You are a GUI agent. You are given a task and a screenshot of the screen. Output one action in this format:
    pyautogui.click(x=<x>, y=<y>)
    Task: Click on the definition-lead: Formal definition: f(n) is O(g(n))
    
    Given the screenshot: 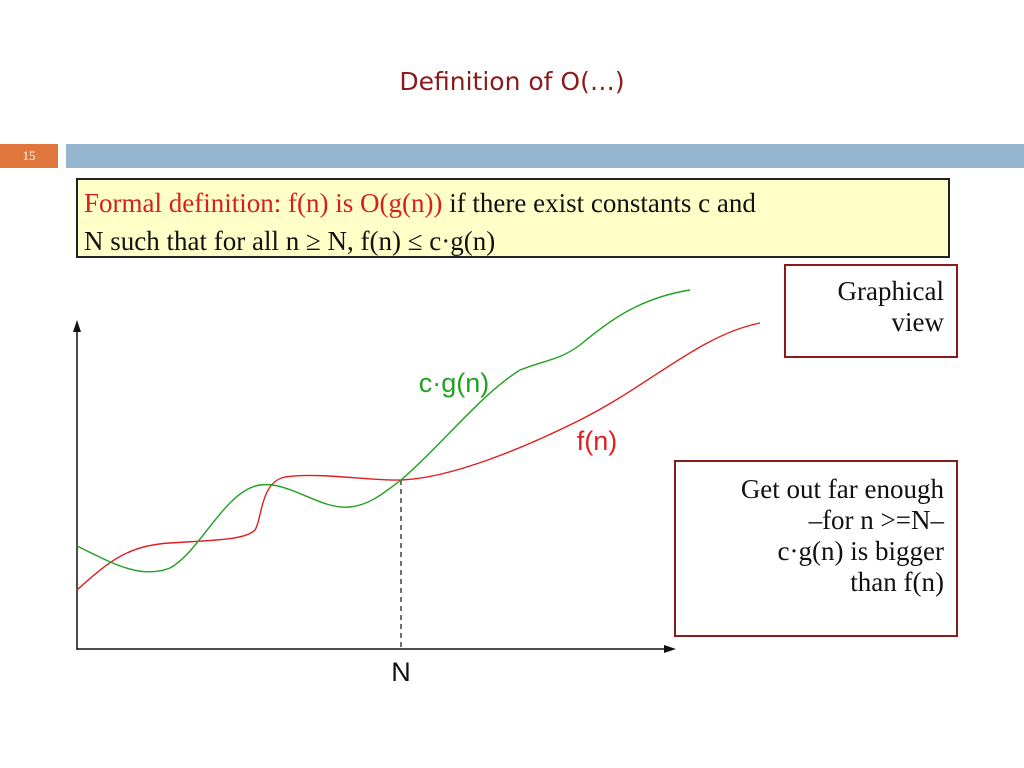 What is the action you would take?
    pyautogui.click(x=263, y=203)
    